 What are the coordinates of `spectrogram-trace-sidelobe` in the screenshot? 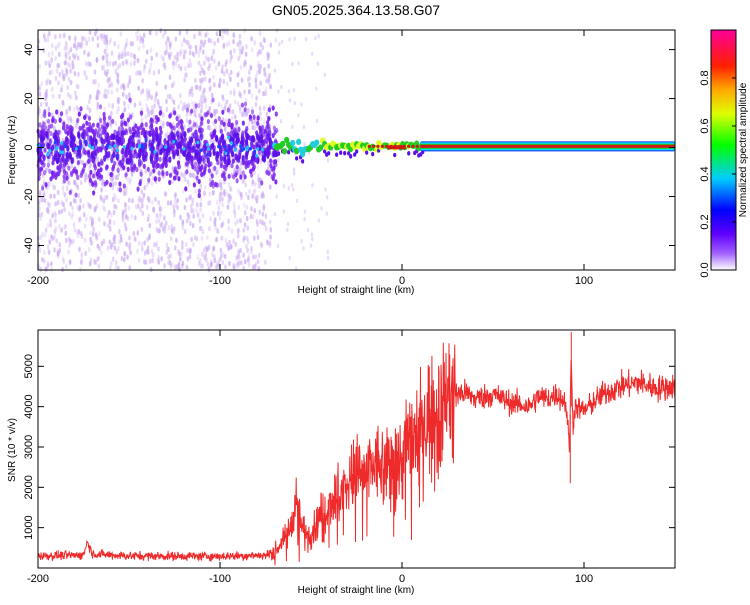 It's located at (329, 153).